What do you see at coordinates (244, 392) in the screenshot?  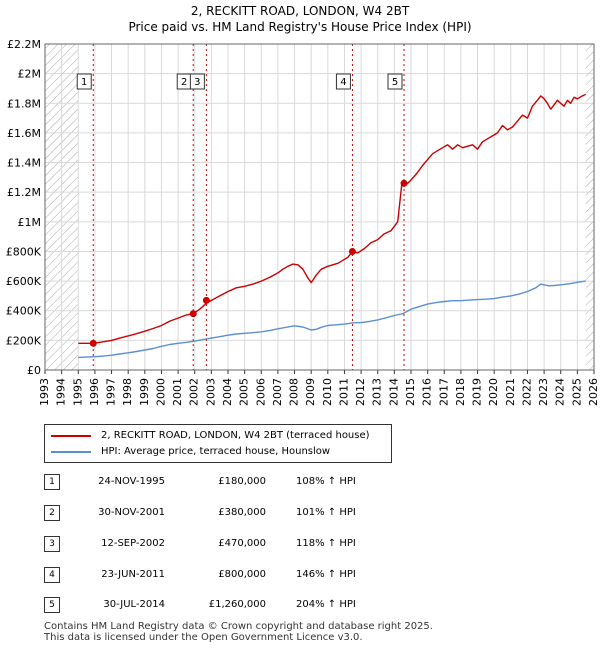 I see `x-tick-label: 2005` at bounding box center [244, 392].